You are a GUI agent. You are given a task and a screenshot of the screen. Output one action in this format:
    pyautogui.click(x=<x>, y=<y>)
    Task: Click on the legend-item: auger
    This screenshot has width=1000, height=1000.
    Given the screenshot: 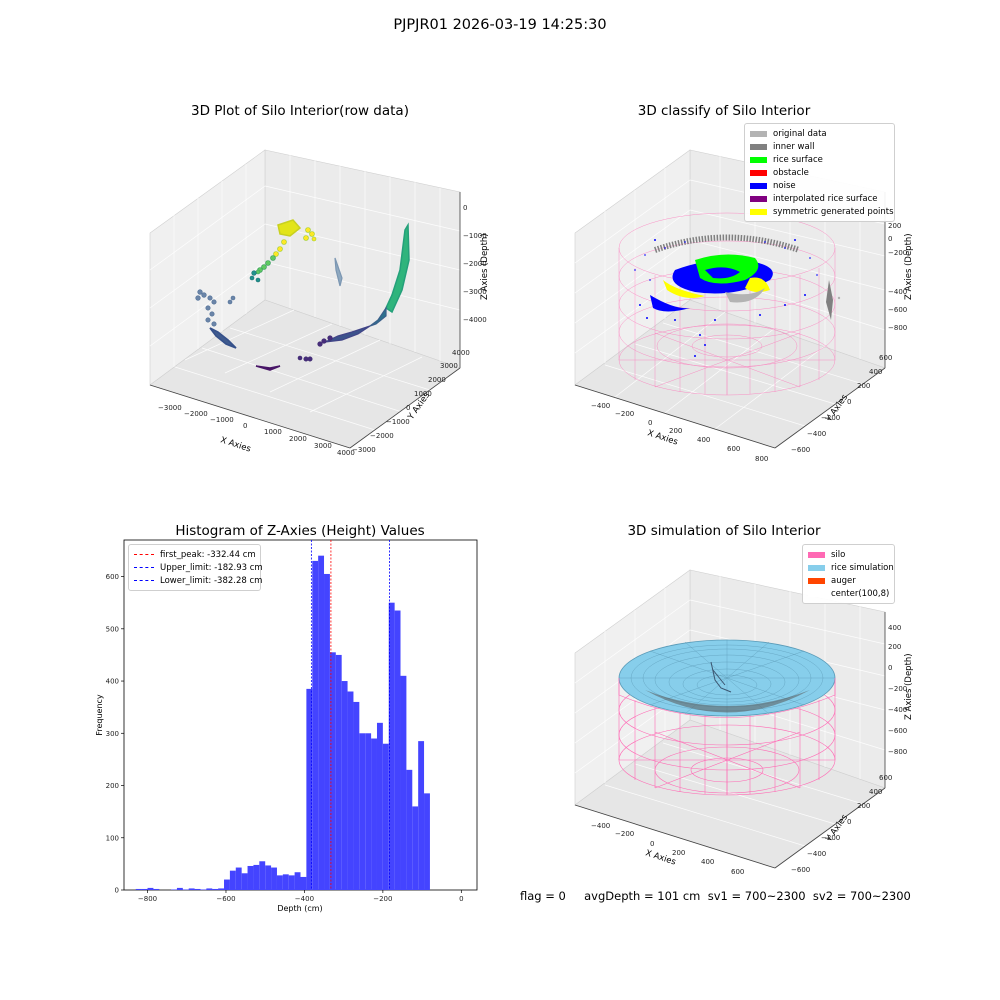 What is the action you would take?
    pyautogui.click(x=848, y=580)
    